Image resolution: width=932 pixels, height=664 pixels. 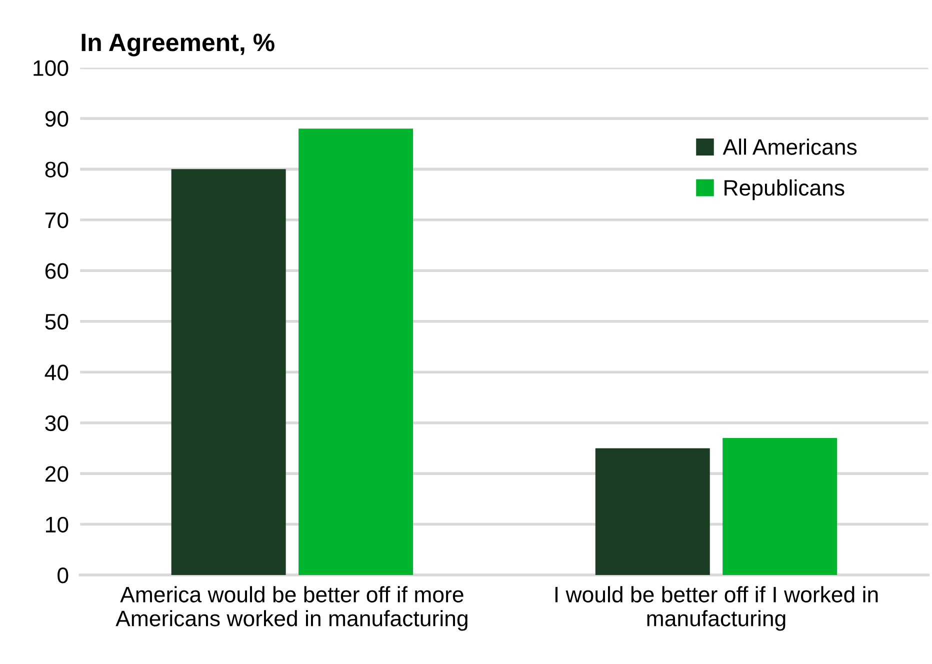 What do you see at coordinates (56, 322) in the screenshot?
I see `y-tick-label: 50` at bounding box center [56, 322].